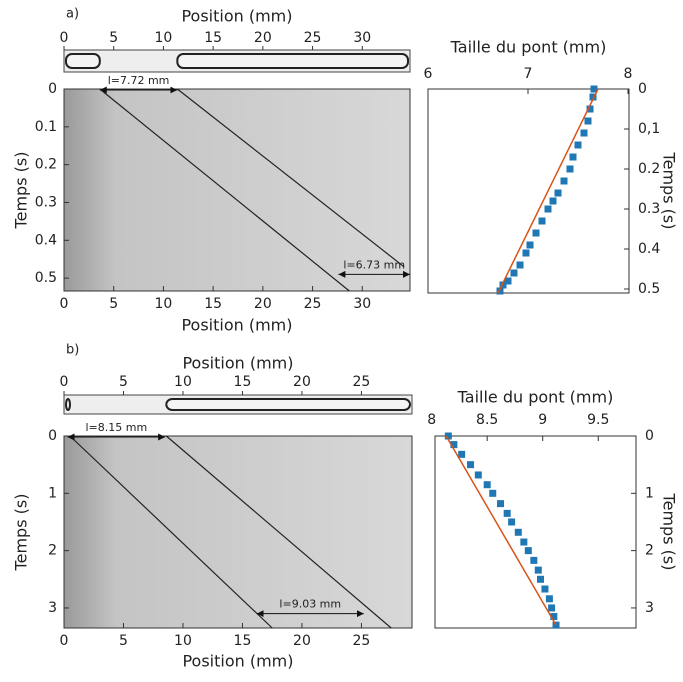  What do you see at coordinates (116, 427) in the screenshot?
I see `length-label: l=8.15 mm` at bounding box center [116, 427].